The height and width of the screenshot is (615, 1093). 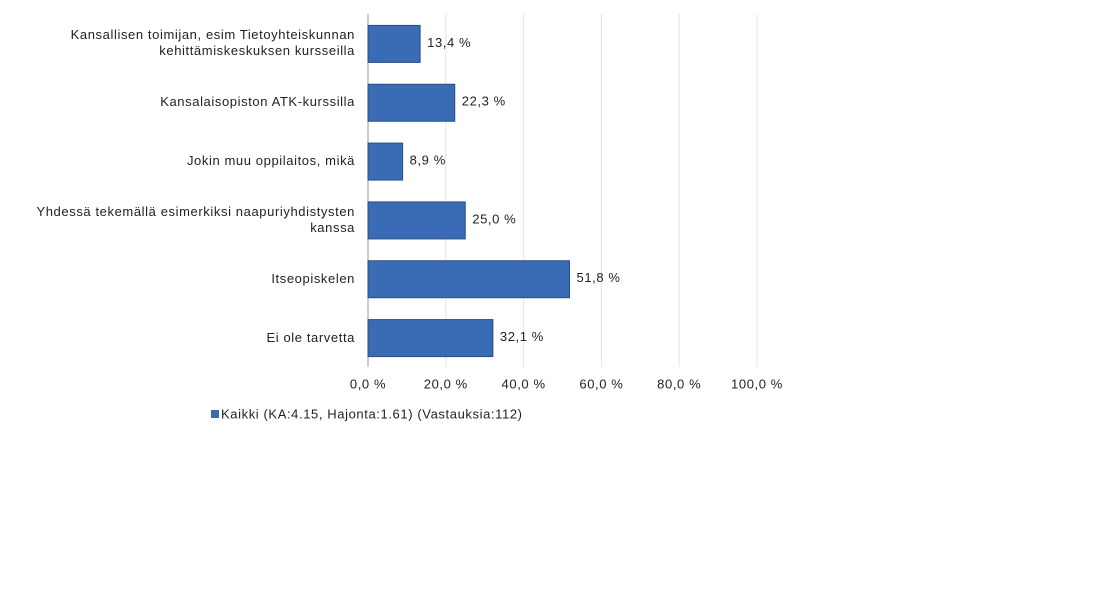 I want to click on x-tick-label: 80,0 %, so click(x=679, y=383).